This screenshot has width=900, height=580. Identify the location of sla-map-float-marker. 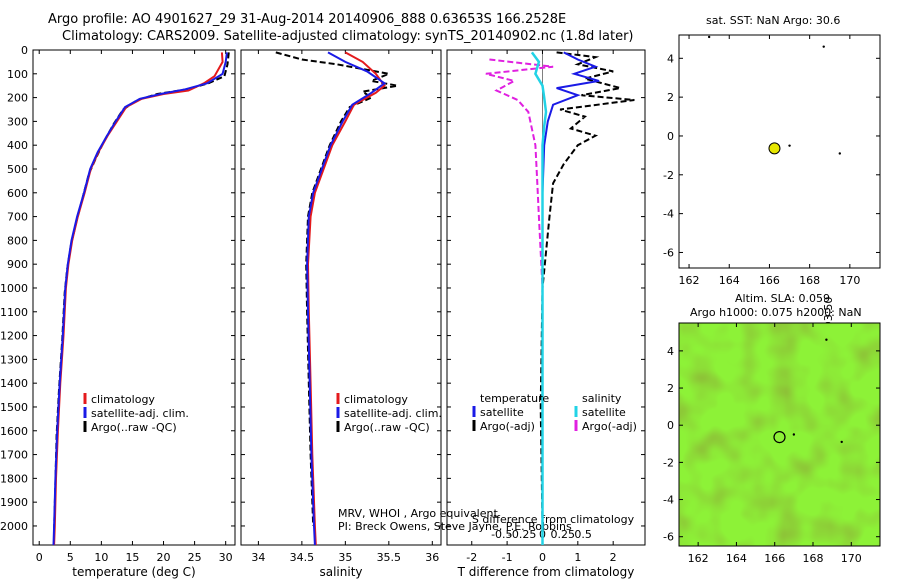
(779, 437).